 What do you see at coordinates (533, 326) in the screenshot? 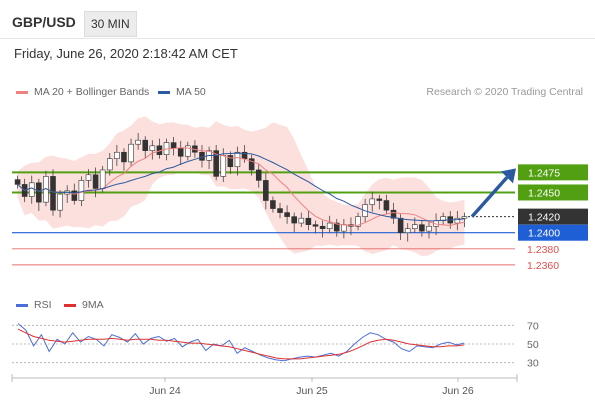
I see `rsi-level-label-70: 70` at bounding box center [533, 326].